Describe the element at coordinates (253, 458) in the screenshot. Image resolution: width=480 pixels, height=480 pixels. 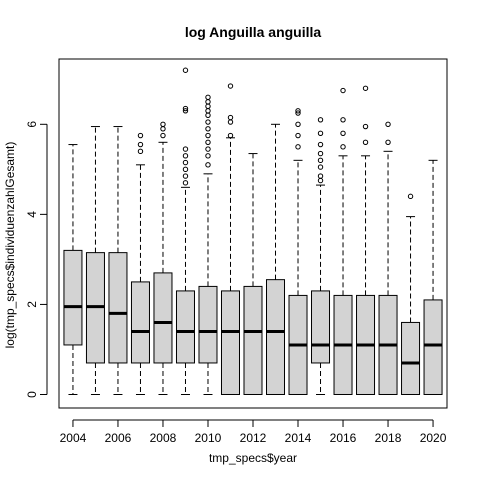
I see `x-axis-label: tmp_specs$year` at that location.